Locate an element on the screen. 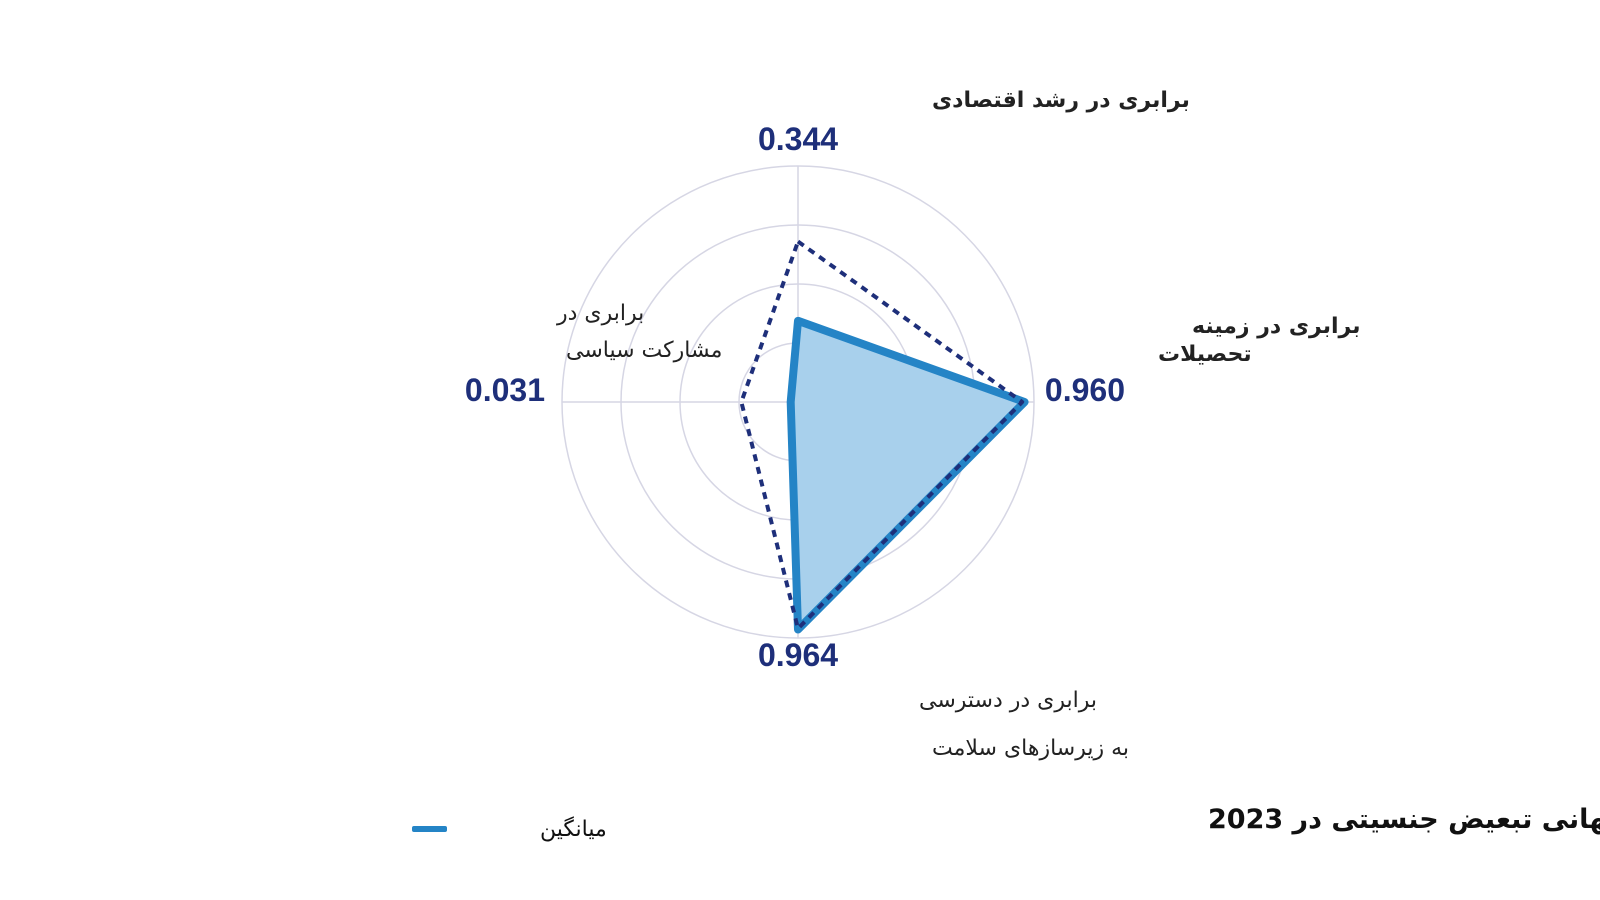  series-average-line is located at coordinates (882, 435).